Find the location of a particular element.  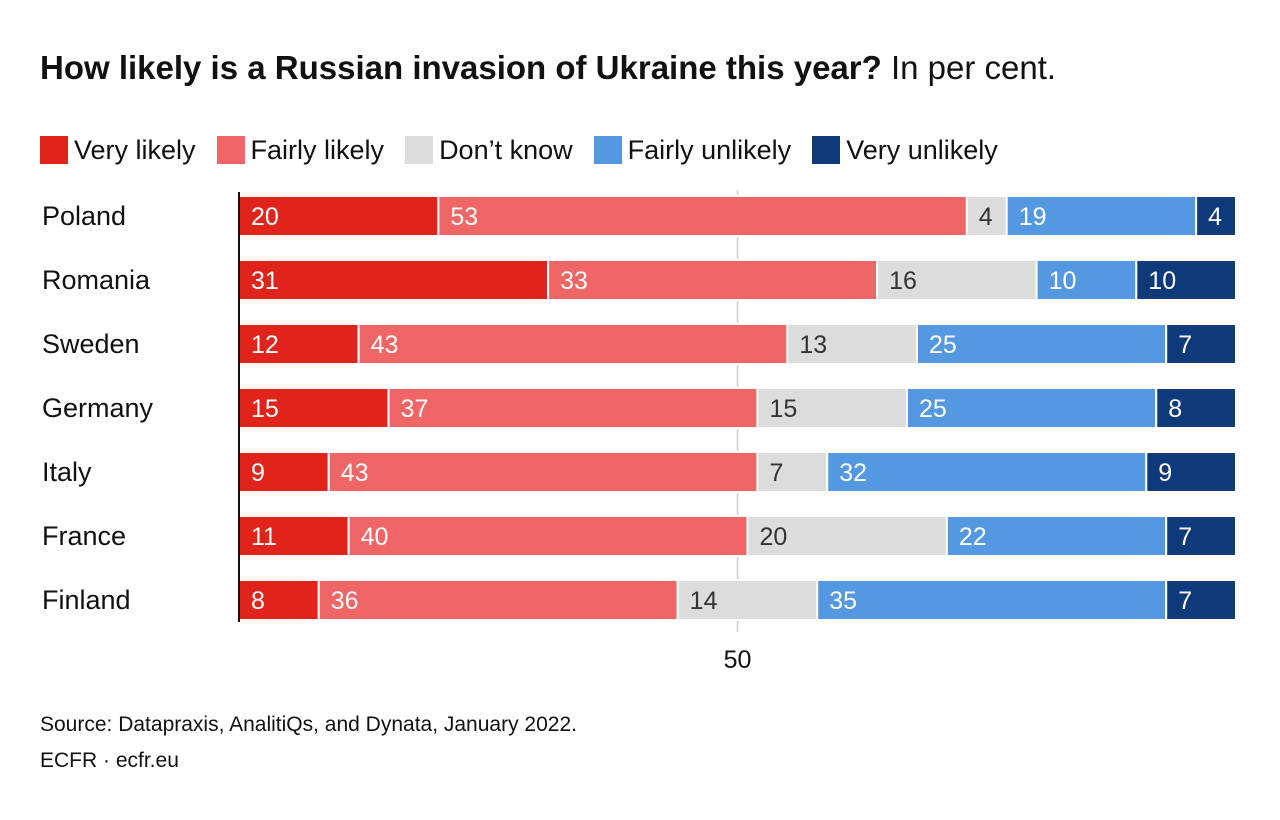

data-label: 37 is located at coordinates (415, 409).